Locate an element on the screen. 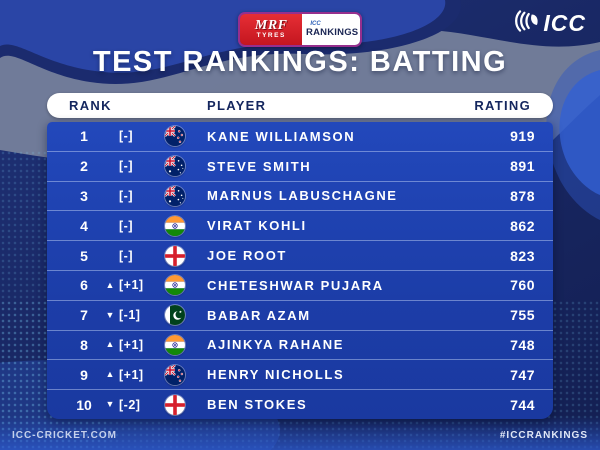  footer-website: ICC-CRICKET.COM is located at coordinates (64, 435).